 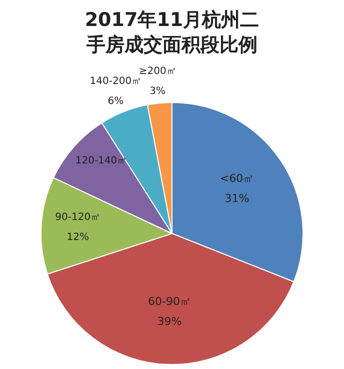 What do you see at coordinates (237, 179) in the screenshot?
I see `slice-label: <60㎡` at bounding box center [237, 179].